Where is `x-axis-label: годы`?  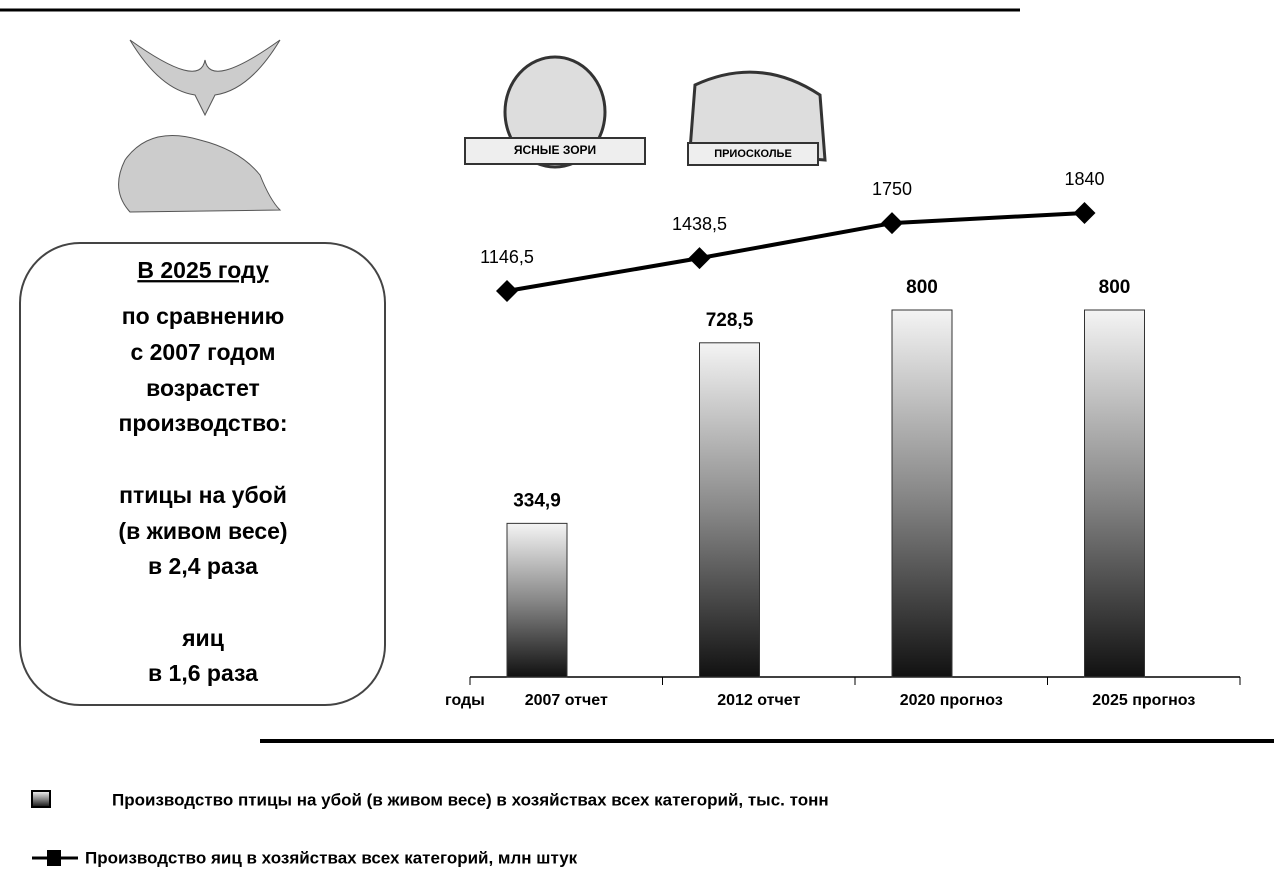
x-axis-label: годы is located at coordinates (465, 700).